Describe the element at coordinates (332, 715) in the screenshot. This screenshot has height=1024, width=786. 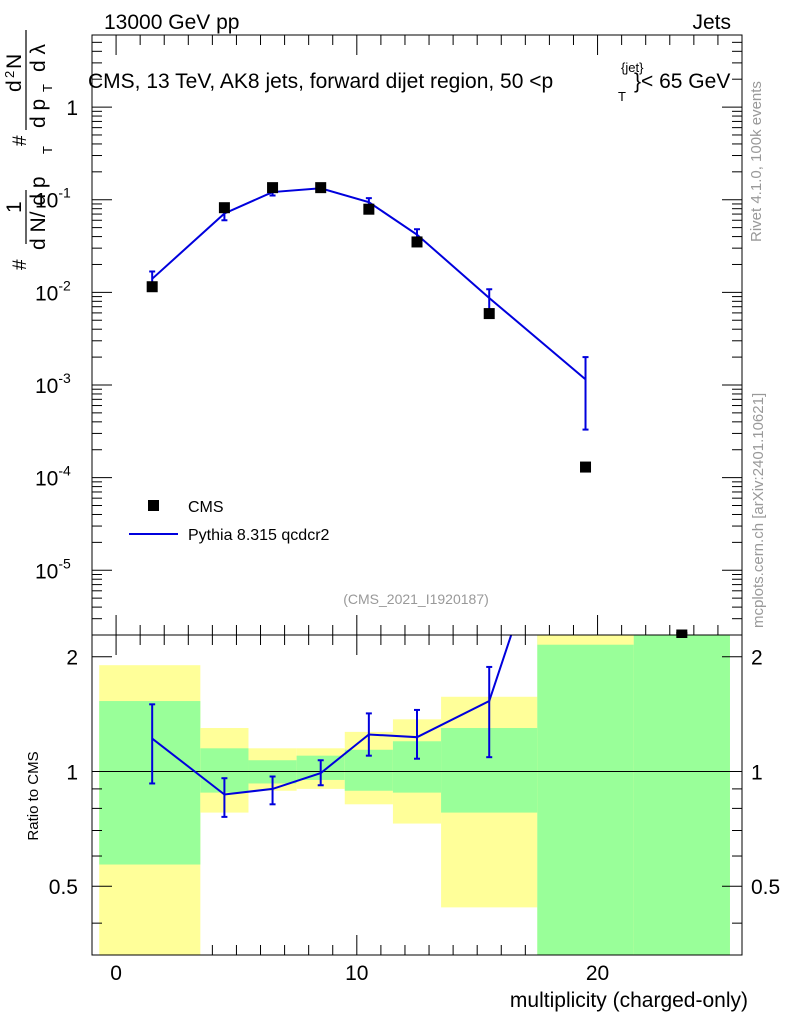
I see `ratio-pythia-line` at that location.